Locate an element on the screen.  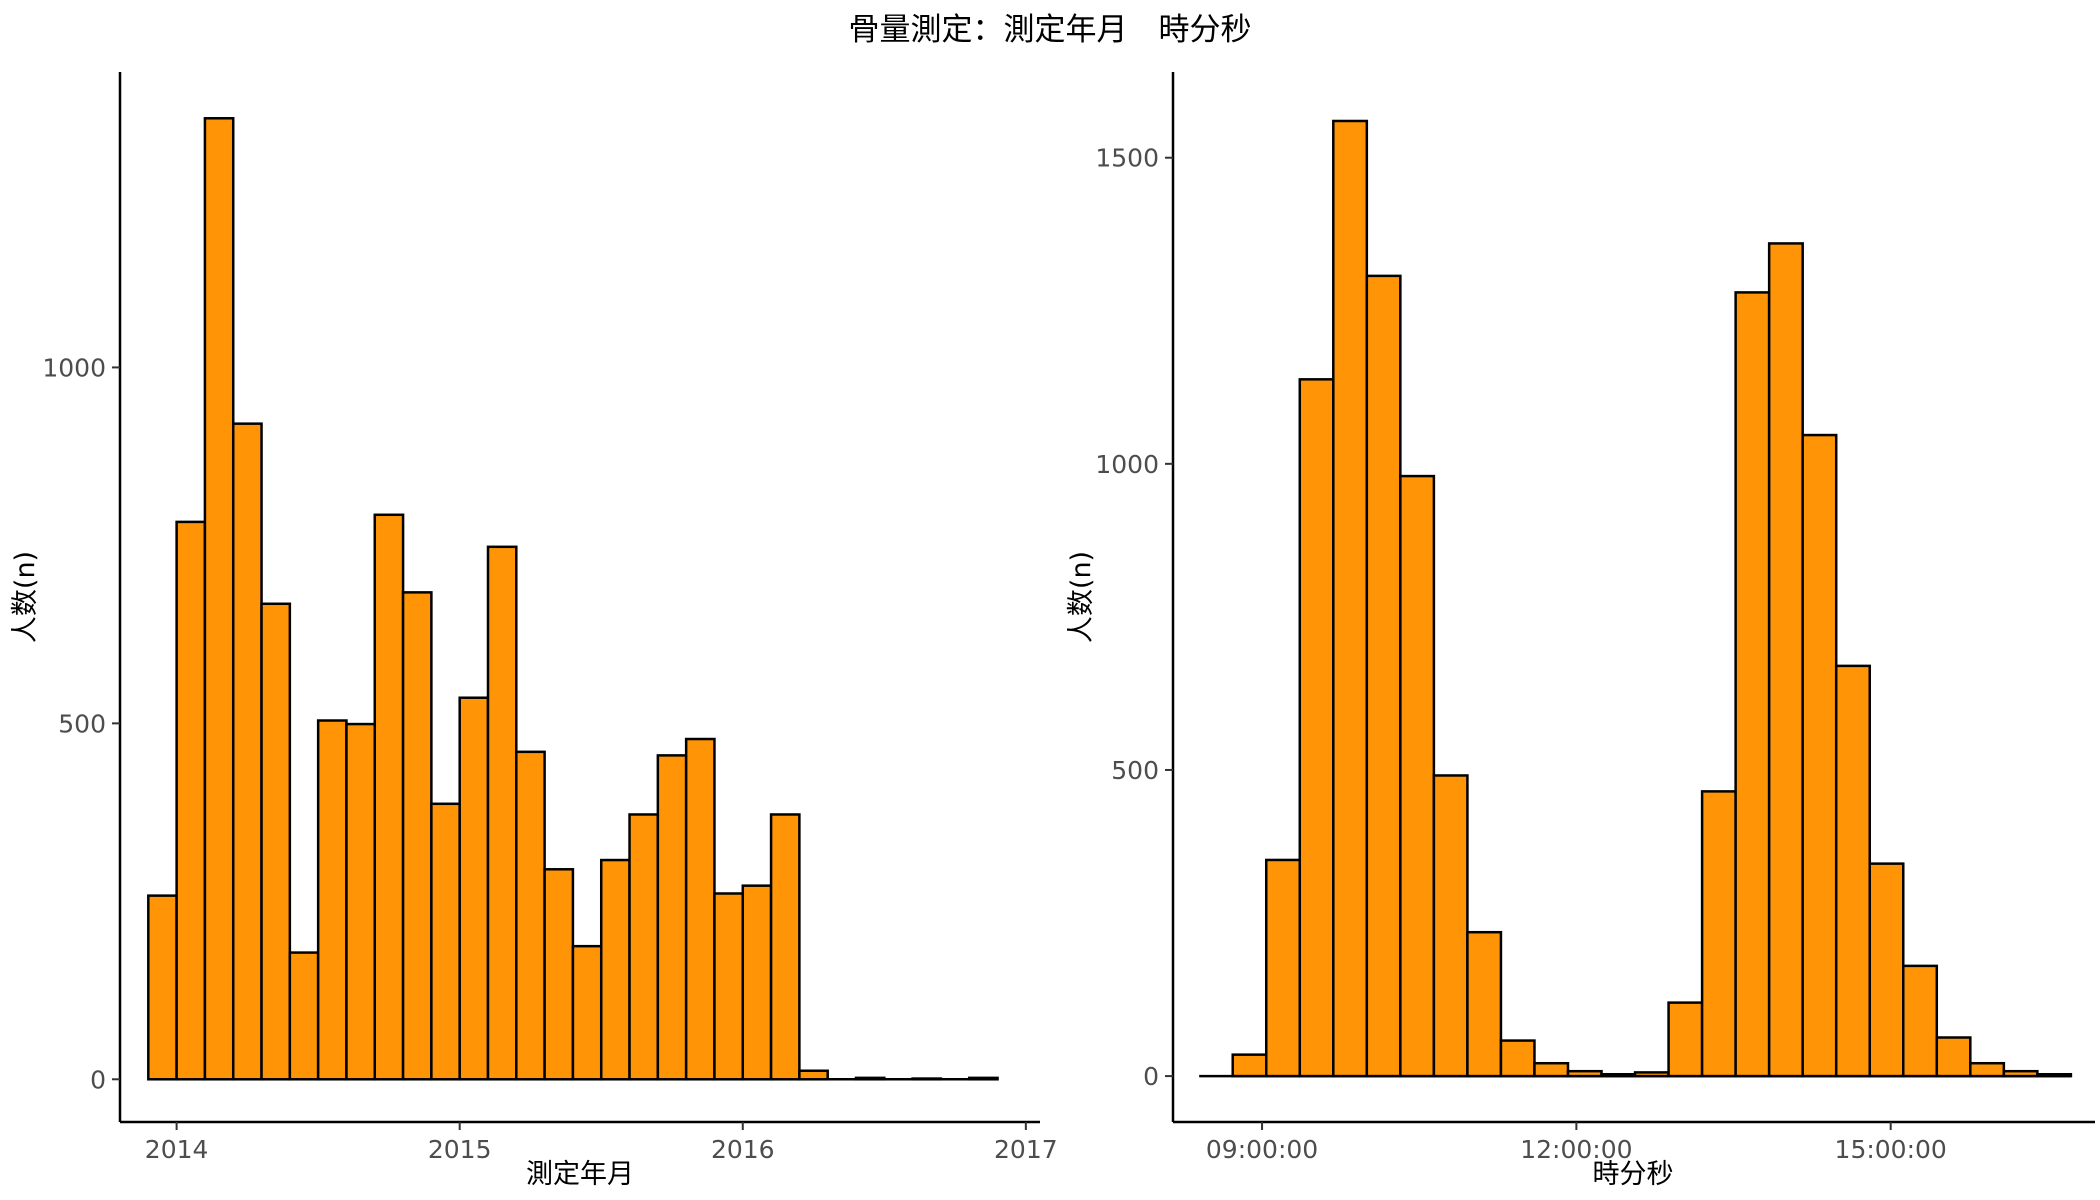
x-tick-label: 2016 is located at coordinates (743, 1149).